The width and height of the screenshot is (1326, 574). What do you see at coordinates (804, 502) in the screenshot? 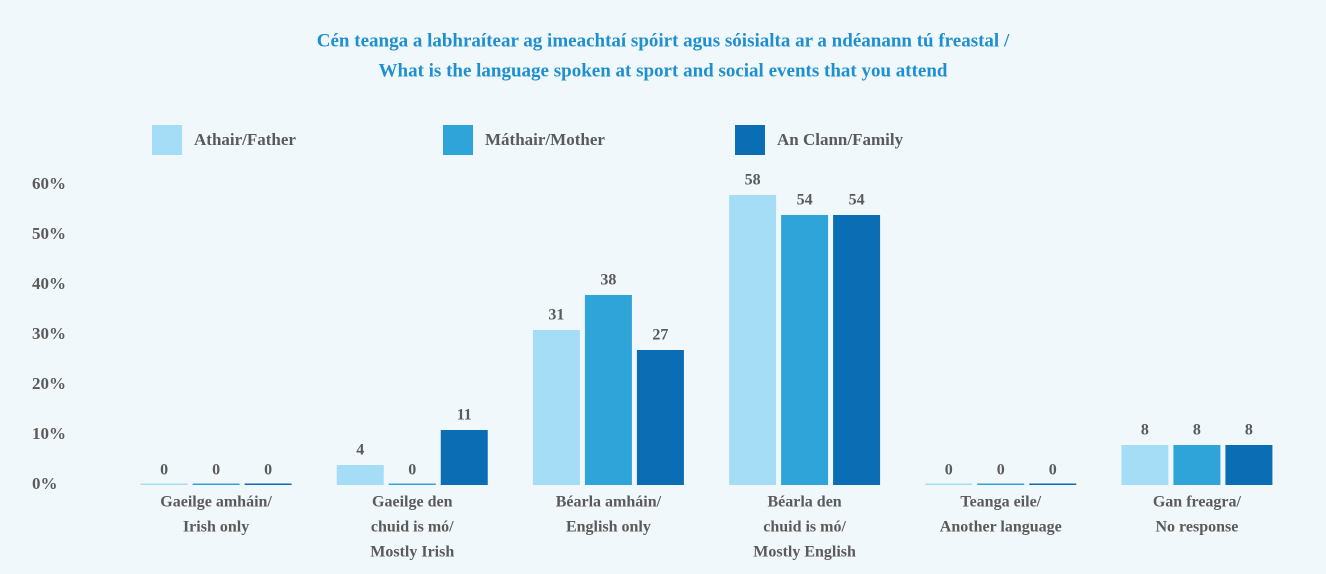
I see `x-tick-label: Béarla den` at bounding box center [804, 502].